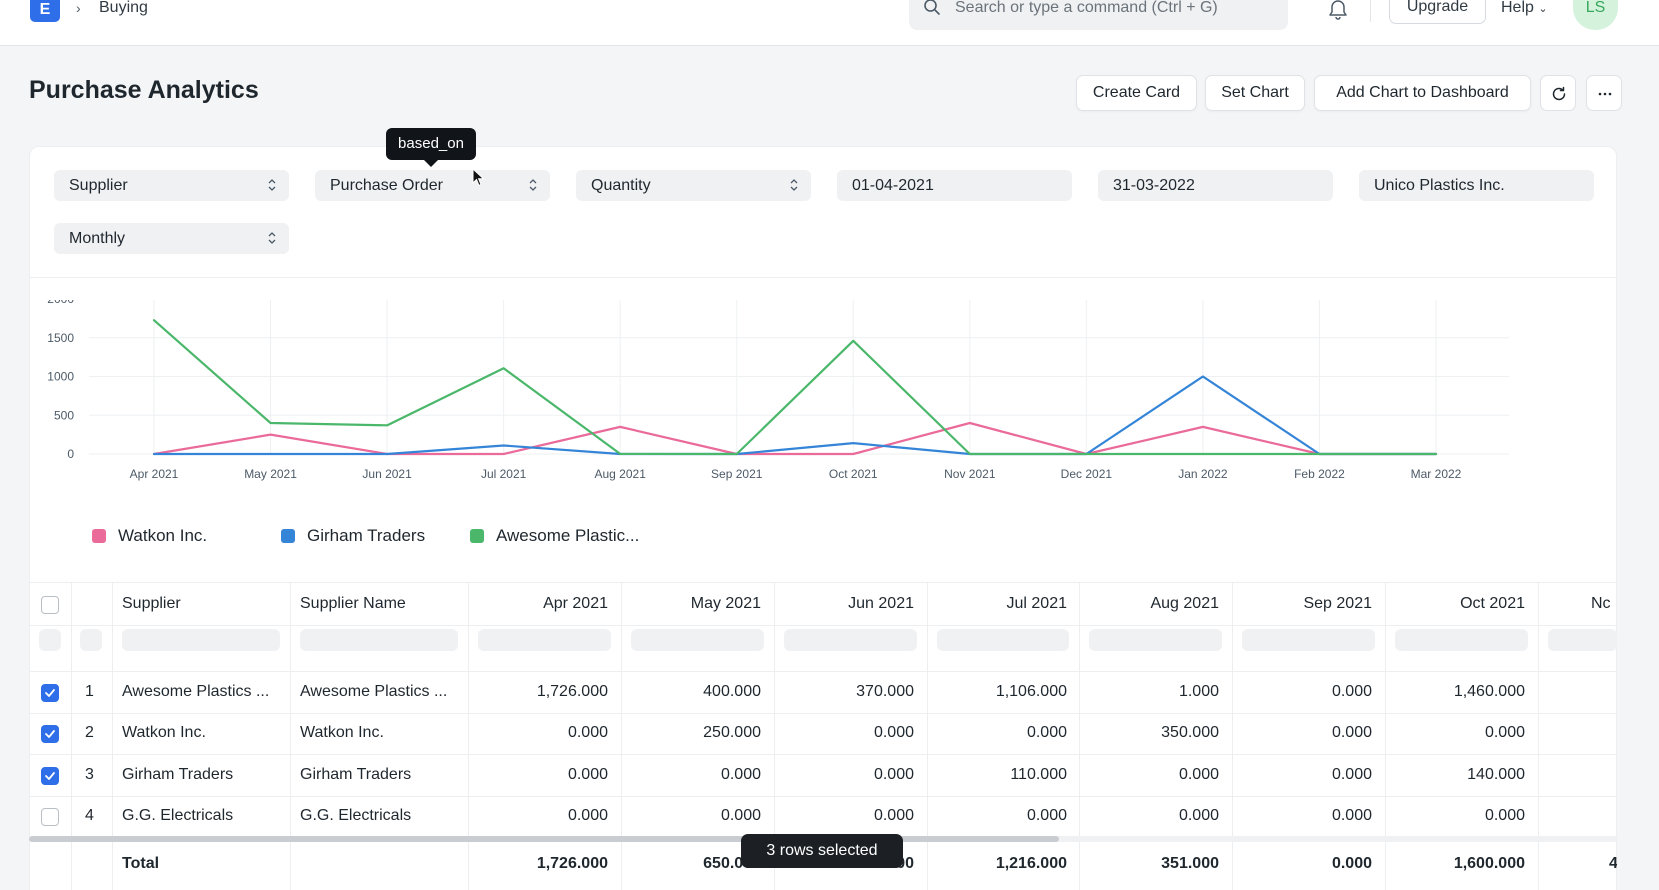 The width and height of the screenshot is (1659, 890). What do you see at coordinates (379, 640) in the screenshot?
I see `supplier-name-filter-input` at bounding box center [379, 640].